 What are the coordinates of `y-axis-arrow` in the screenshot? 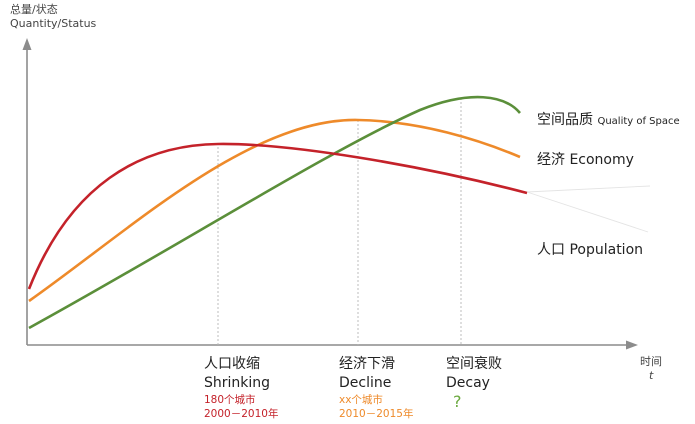 It's located at (27, 44).